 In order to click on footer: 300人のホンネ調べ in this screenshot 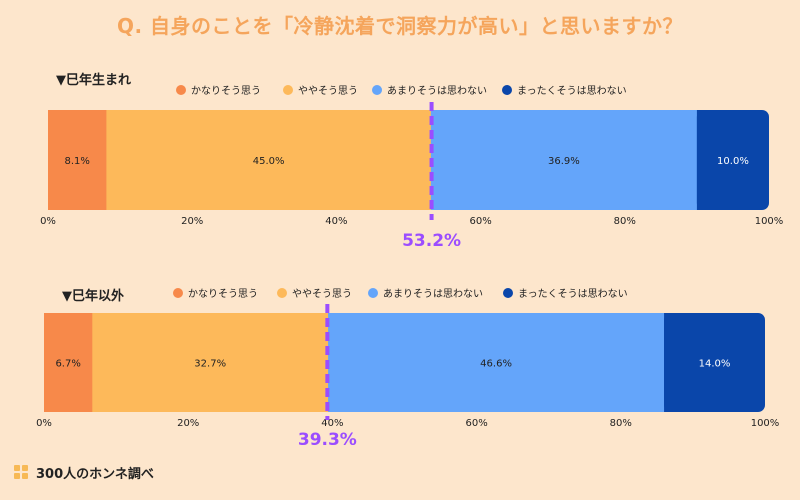, I will do `click(84, 472)`.